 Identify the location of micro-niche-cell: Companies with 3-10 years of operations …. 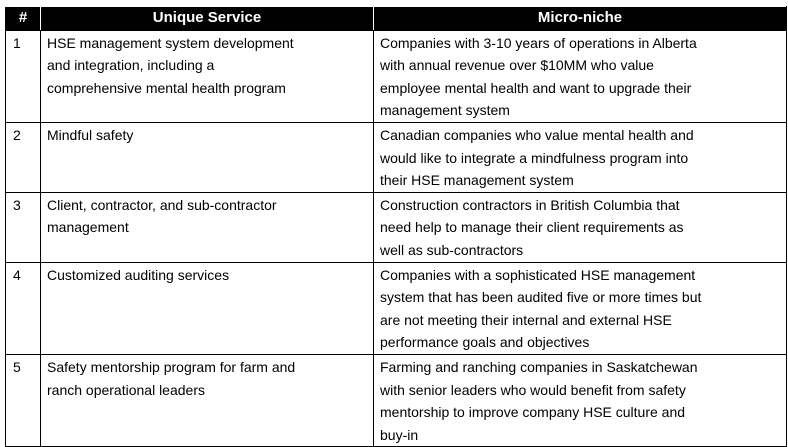
(580, 76).